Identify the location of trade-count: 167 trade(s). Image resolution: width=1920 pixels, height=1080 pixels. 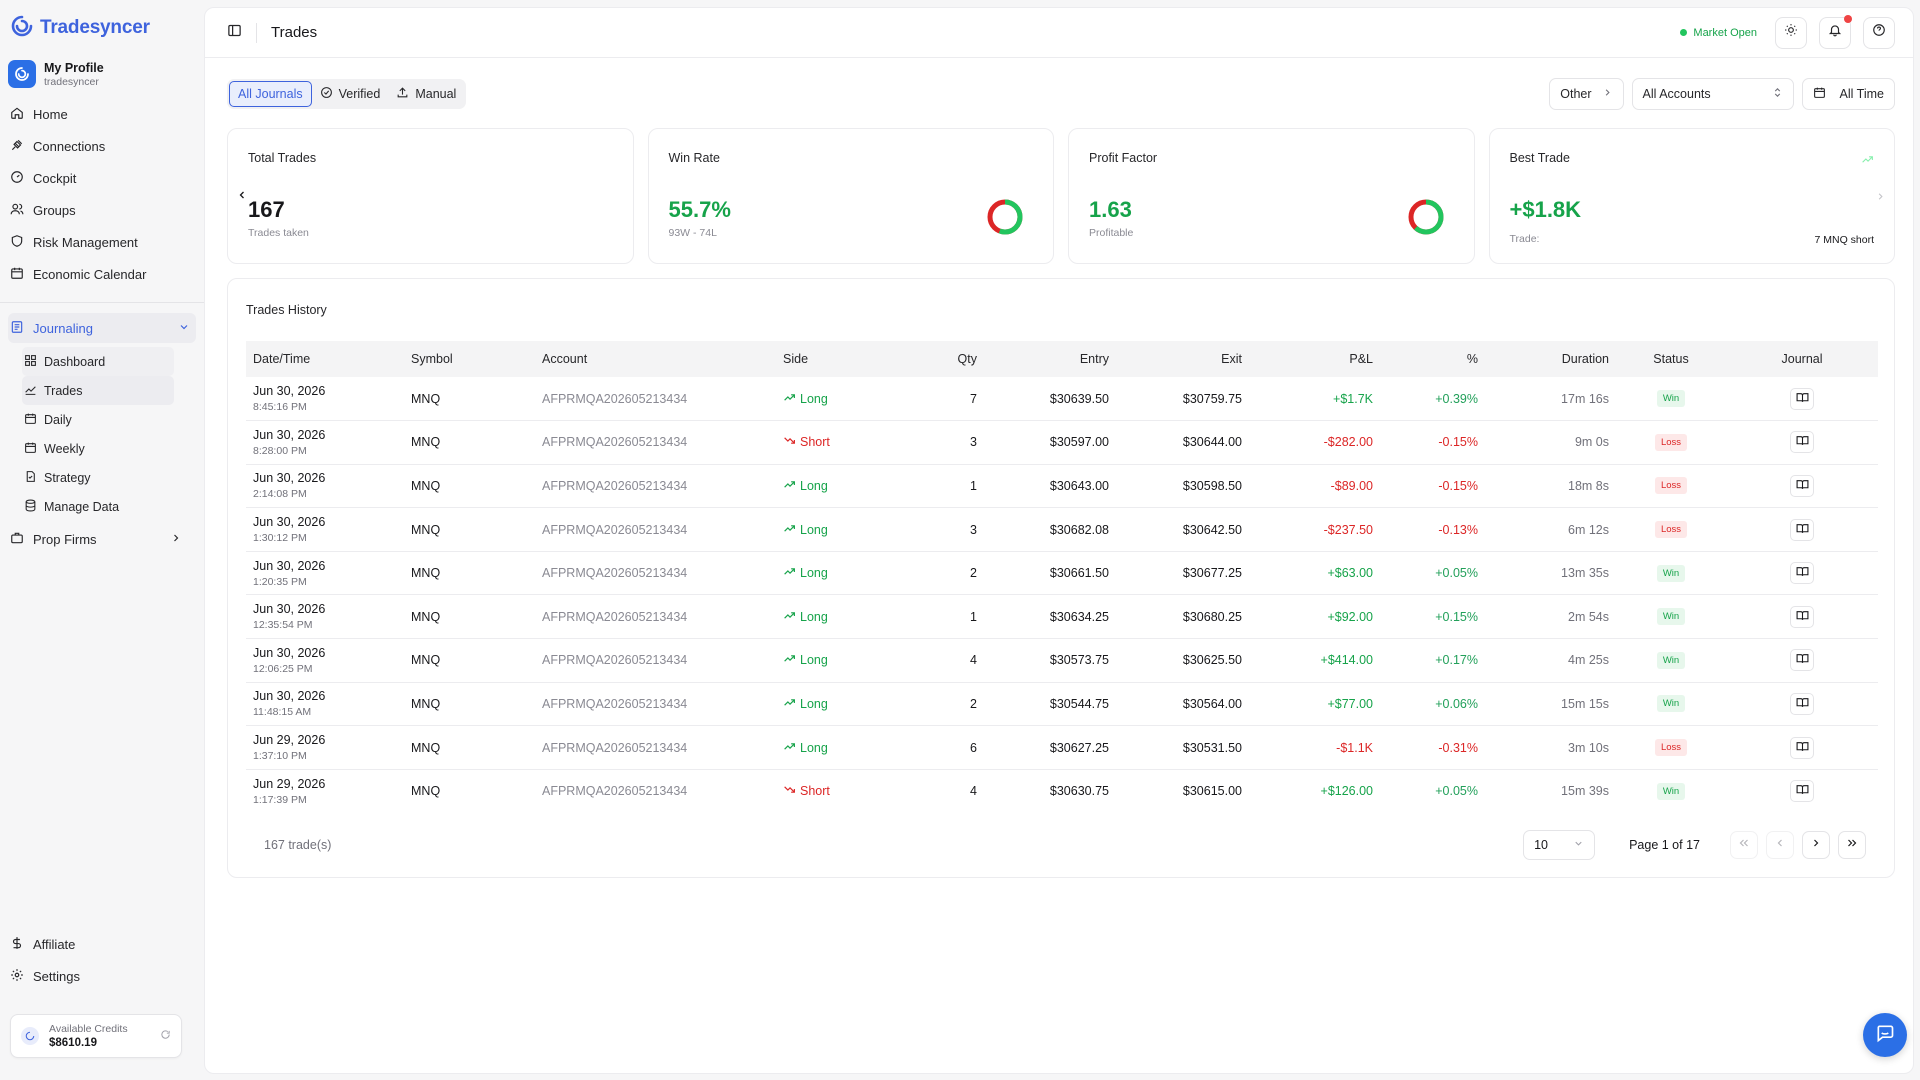
(298, 845).